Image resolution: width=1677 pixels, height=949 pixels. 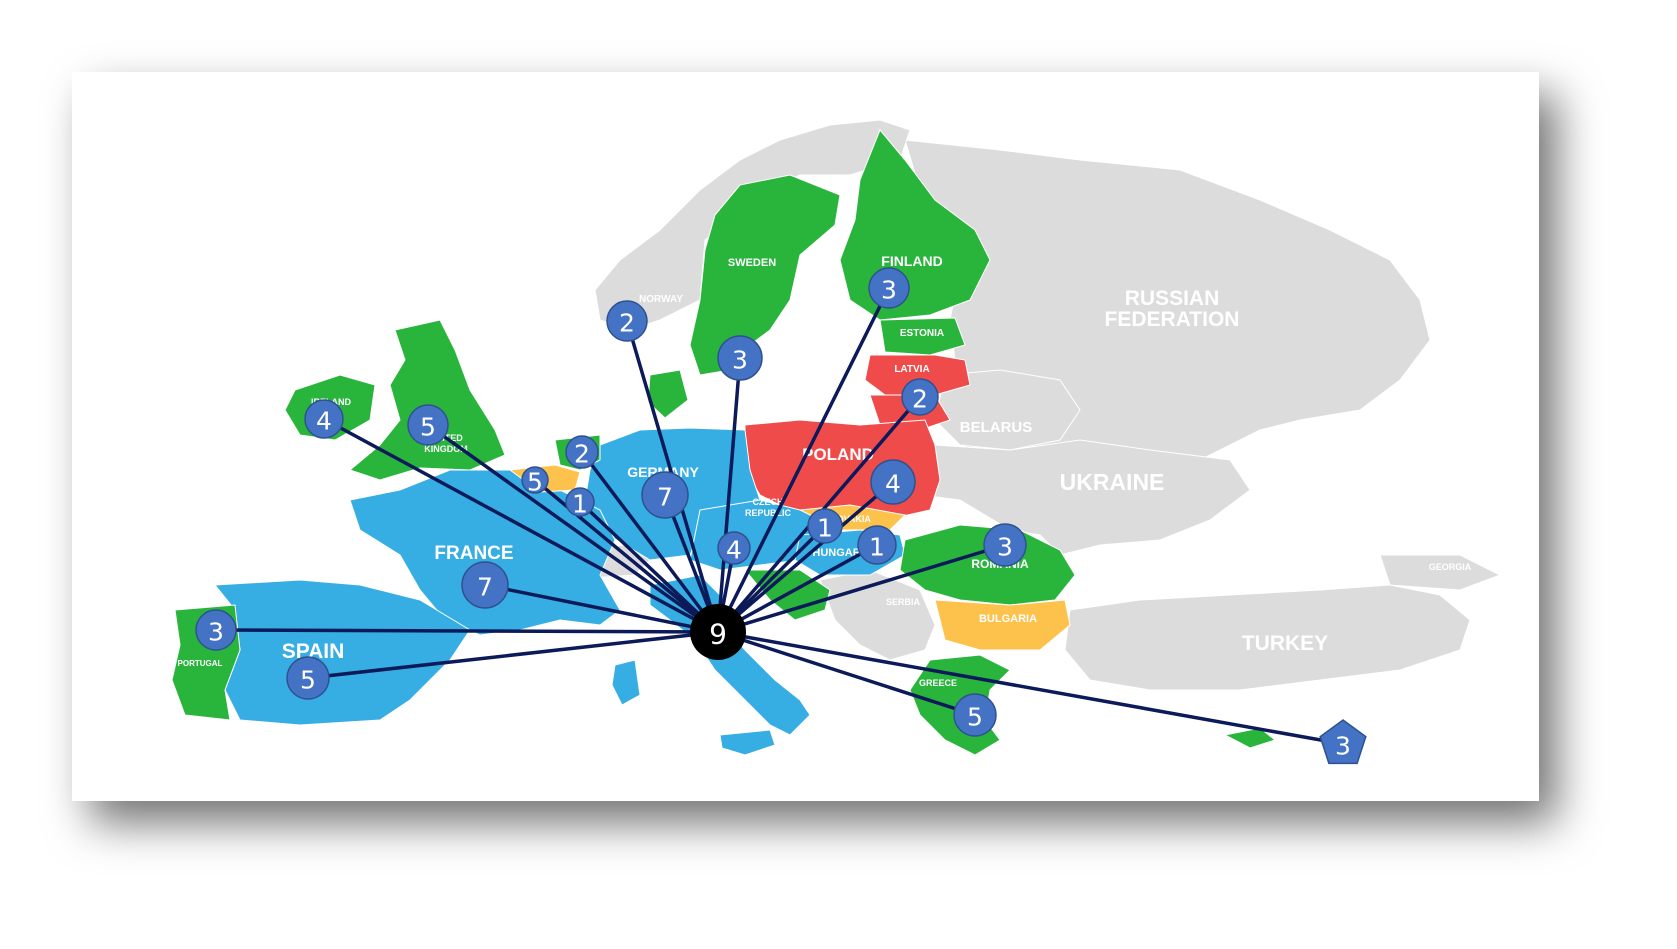 What do you see at coordinates (485, 587) in the screenshot?
I see `node-france-value: 7` at bounding box center [485, 587].